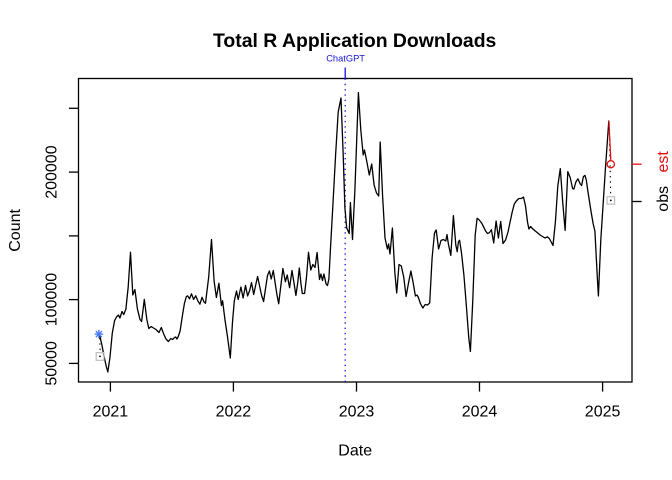 Image resolution: width=672 pixels, height=480 pixels. What do you see at coordinates (357, 412) in the screenshot?
I see `svg-text: 2023` at bounding box center [357, 412].